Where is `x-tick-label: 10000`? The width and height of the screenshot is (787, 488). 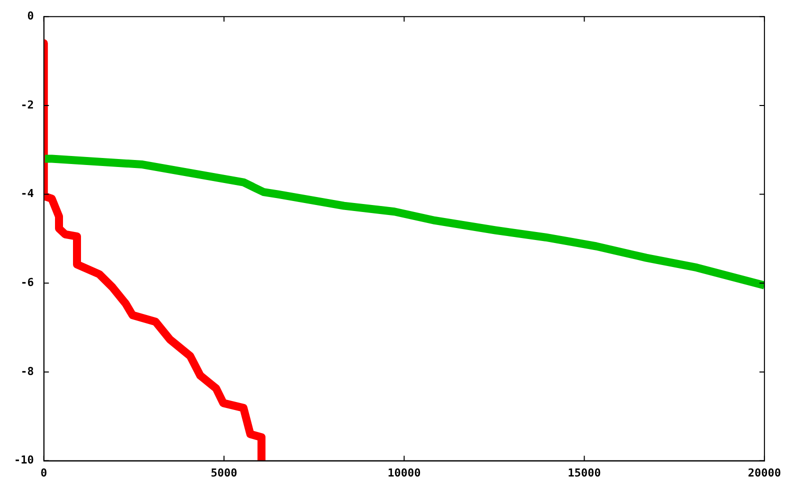 x-tick-label: 10000 is located at coordinates (404, 473).